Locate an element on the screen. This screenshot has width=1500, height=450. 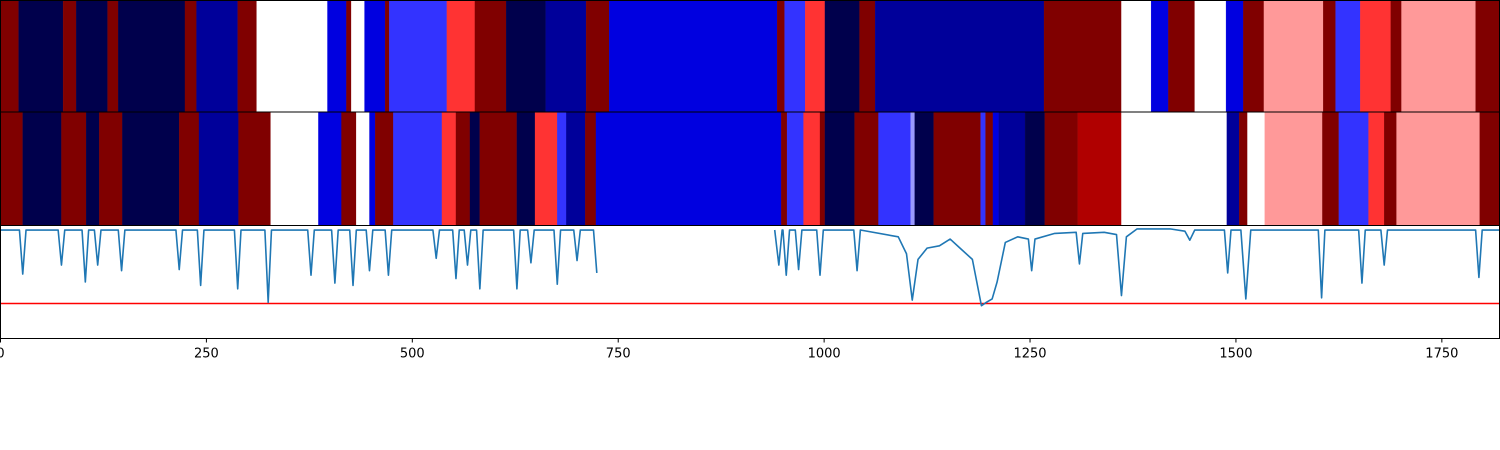
x-tick-label: 750 is located at coordinates (618, 354).